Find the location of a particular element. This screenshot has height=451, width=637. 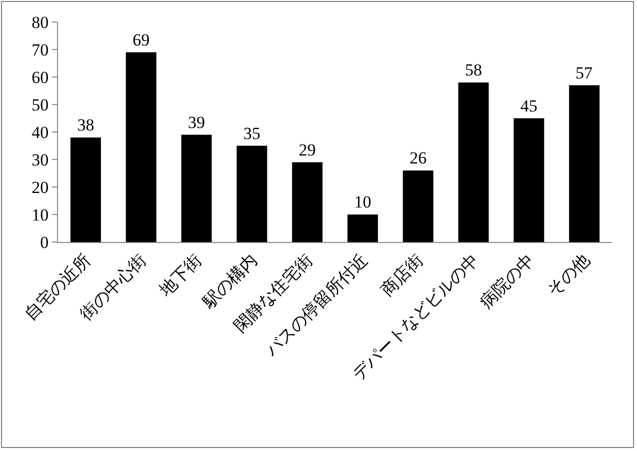

y-tick-label: 20 is located at coordinates (40, 187).